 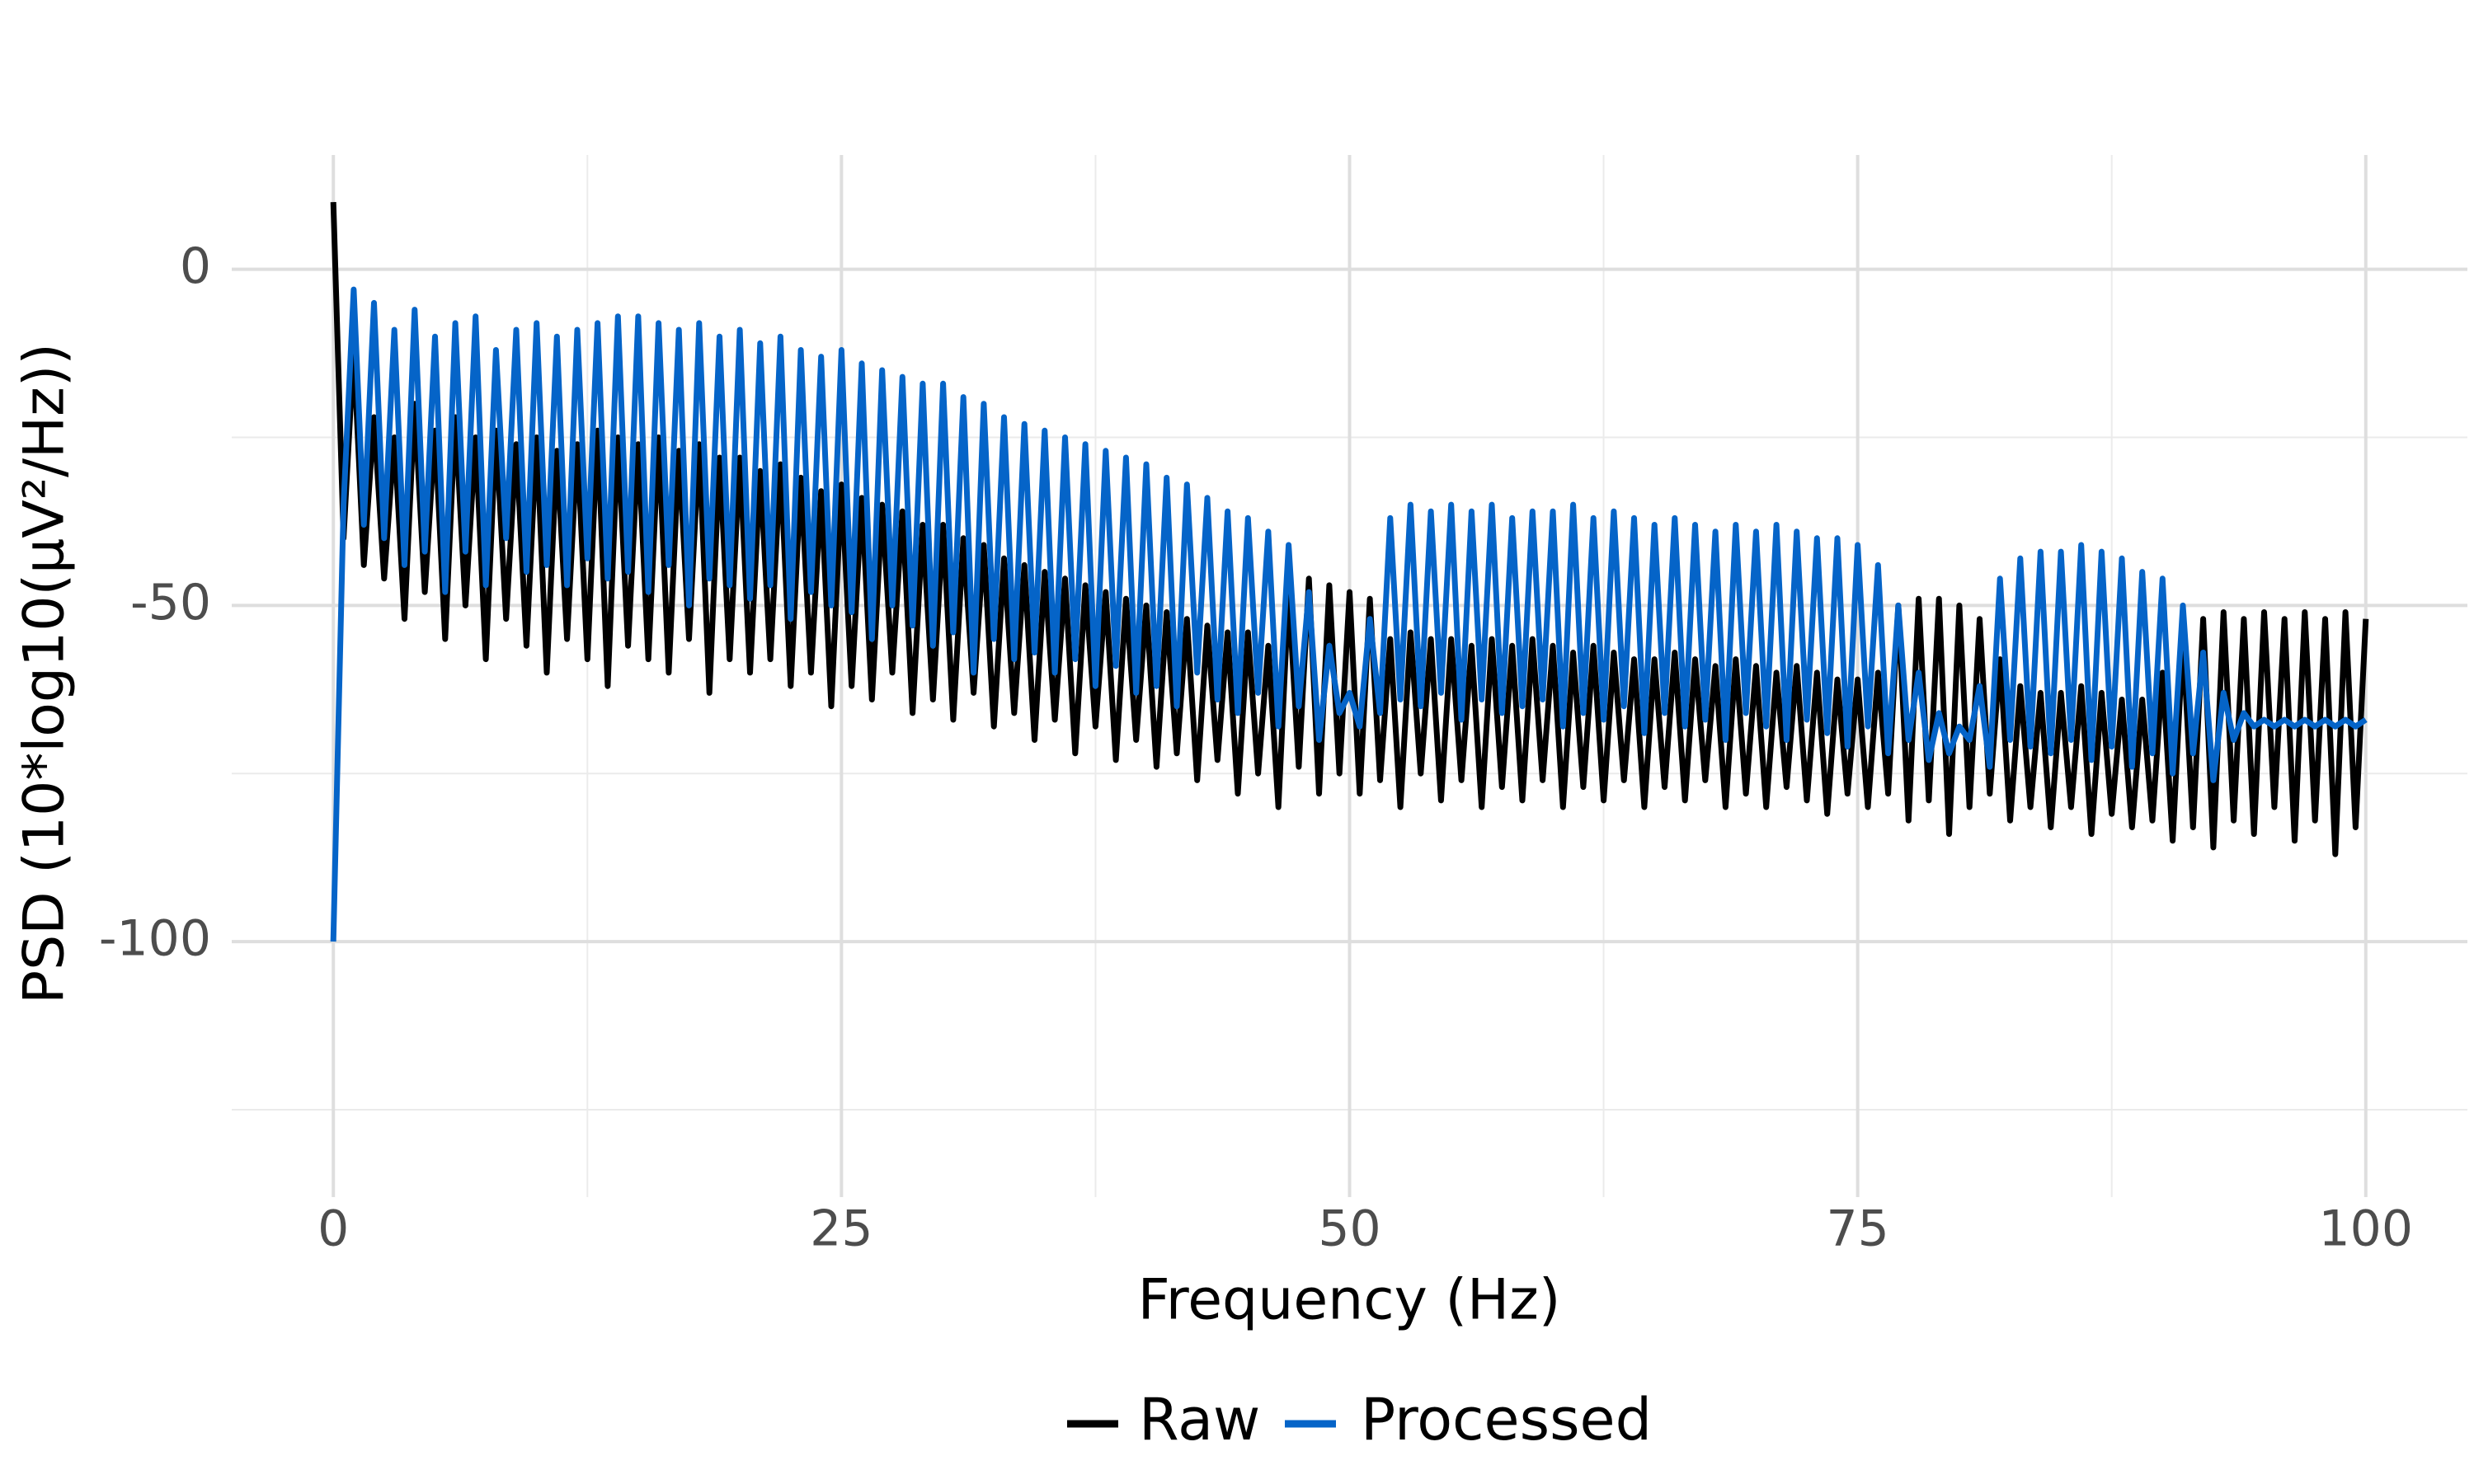 What do you see at coordinates (2366, 1229) in the screenshot?
I see `x-tick-label: 100` at bounding box center [2366, 1229].